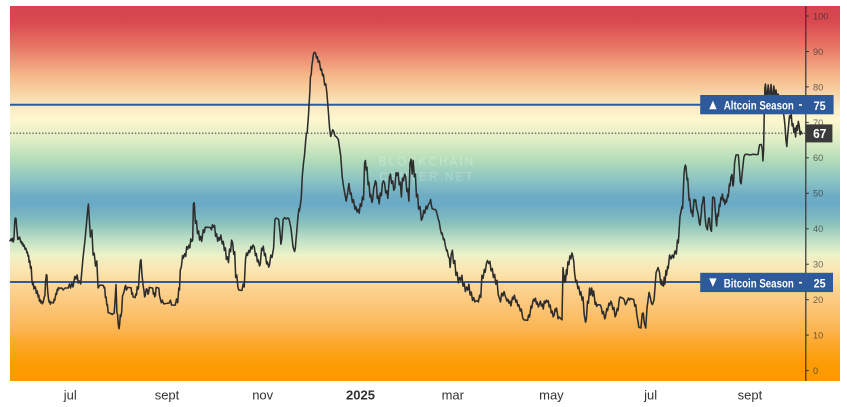 The height and width of the screenshot is (407, 847). I want to click on svg-text: 40, so click(818, 229).